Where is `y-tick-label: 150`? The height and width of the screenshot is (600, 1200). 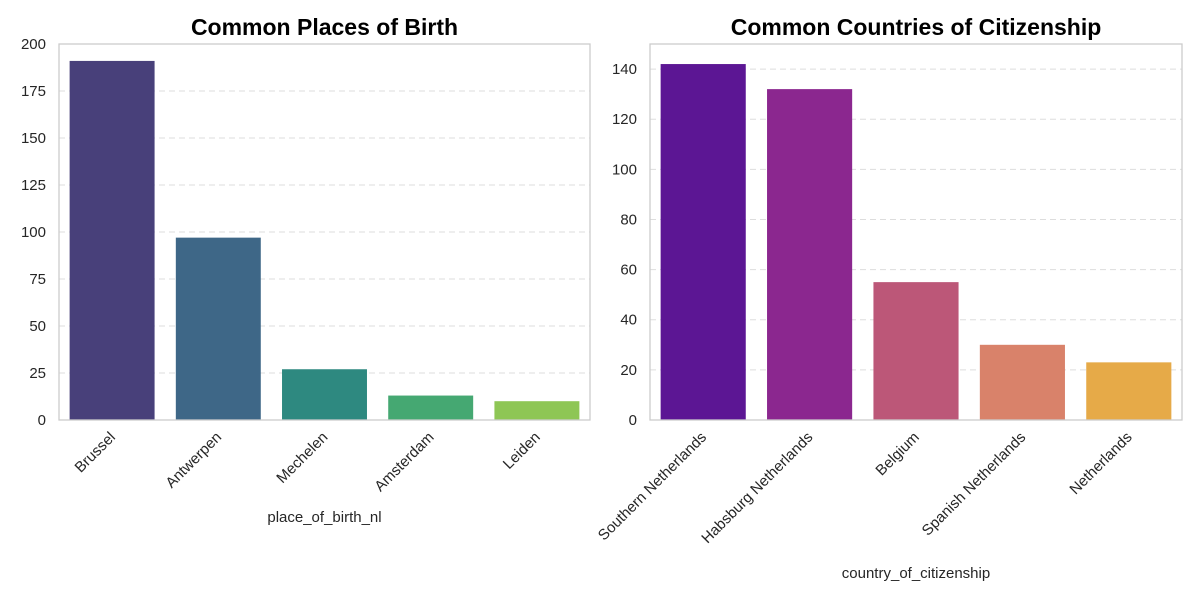
y-tick-label: 150 is located at coordinates (33, 138).